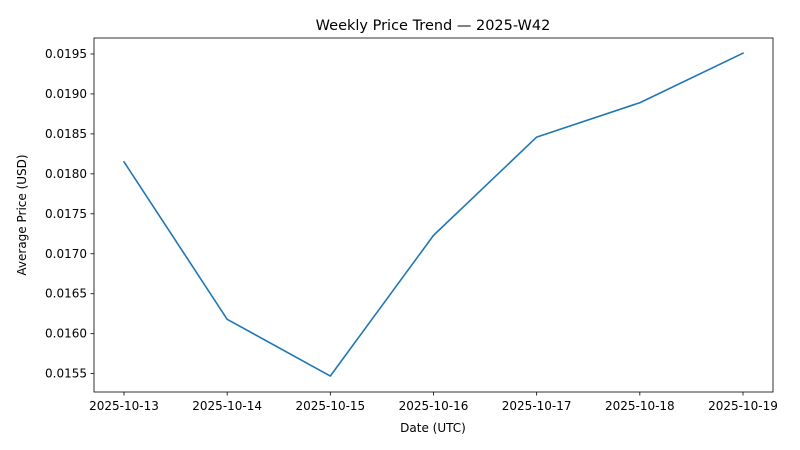  What do you see at coordinates (22, 214) in the screenshot?
I see `y-axis-label: Average Price (USD)` at bounding box center [22, 214].